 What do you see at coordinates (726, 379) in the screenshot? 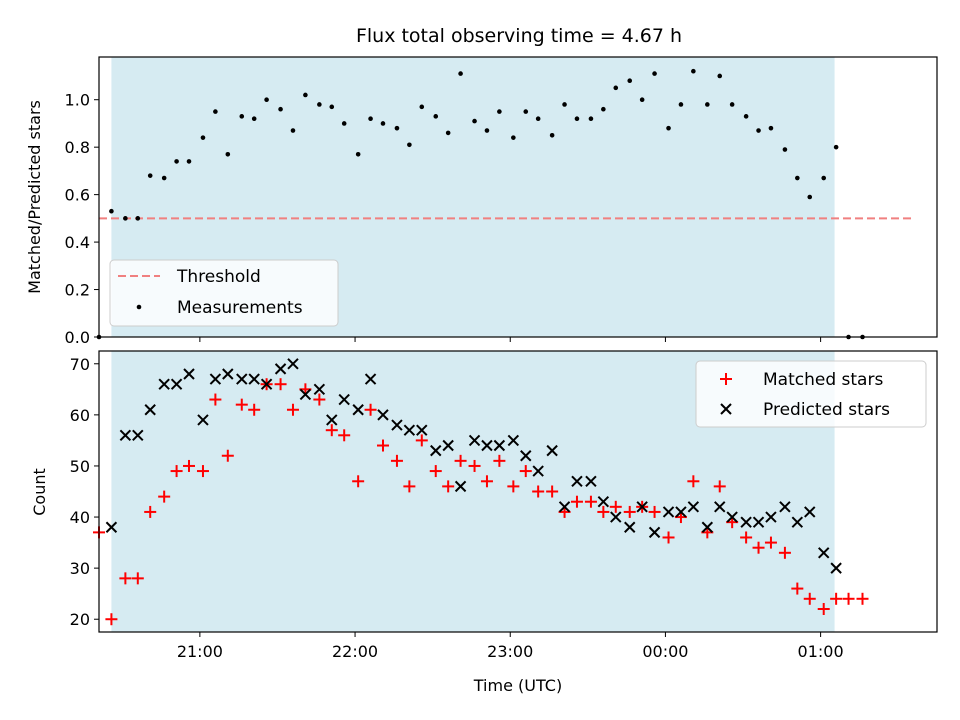
I see `legend-matched-swatch` at bounding box center [726, 379].